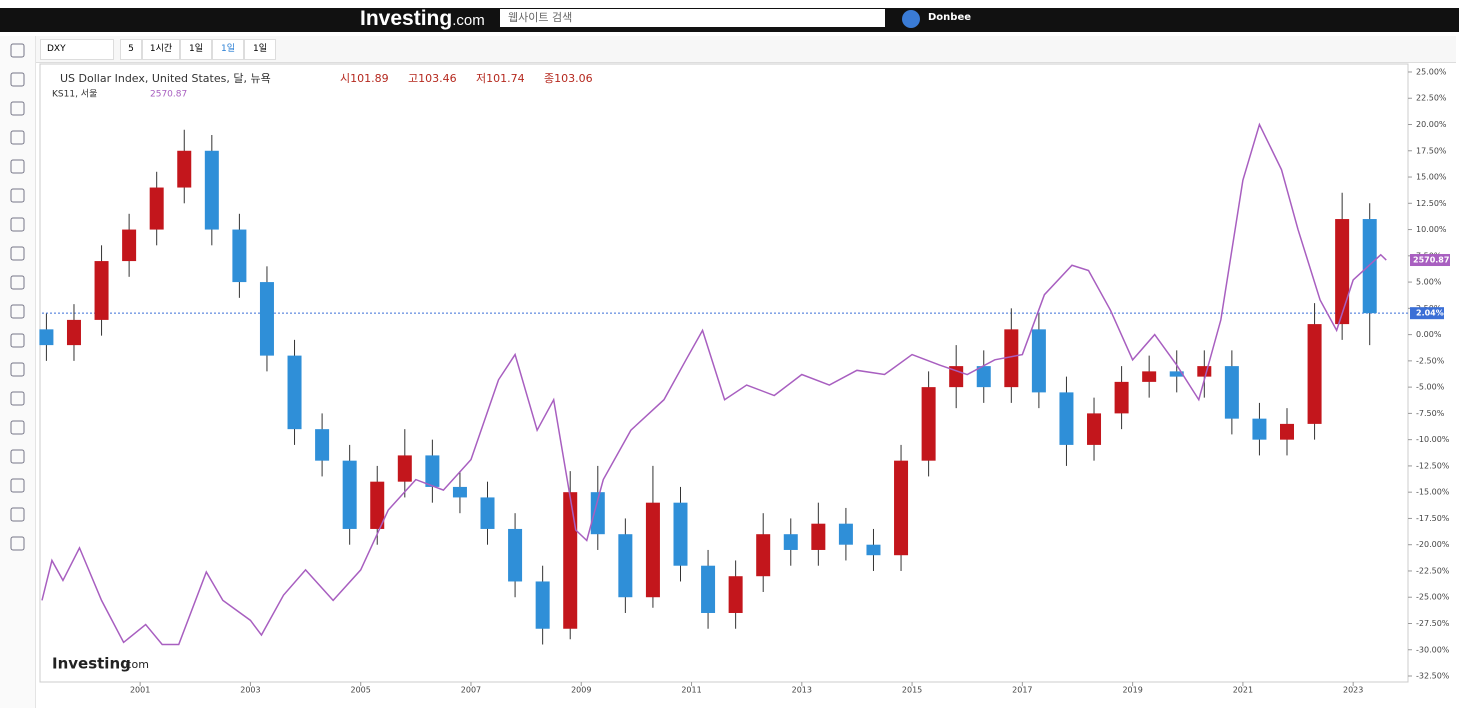 Image resolution: width=1459 pixels, height=708 pixels. What do you see at coordinates (1433, 492) in the screenshot?
I see `y-tick-label: -15.00%` at bounding box center [1433, 492].